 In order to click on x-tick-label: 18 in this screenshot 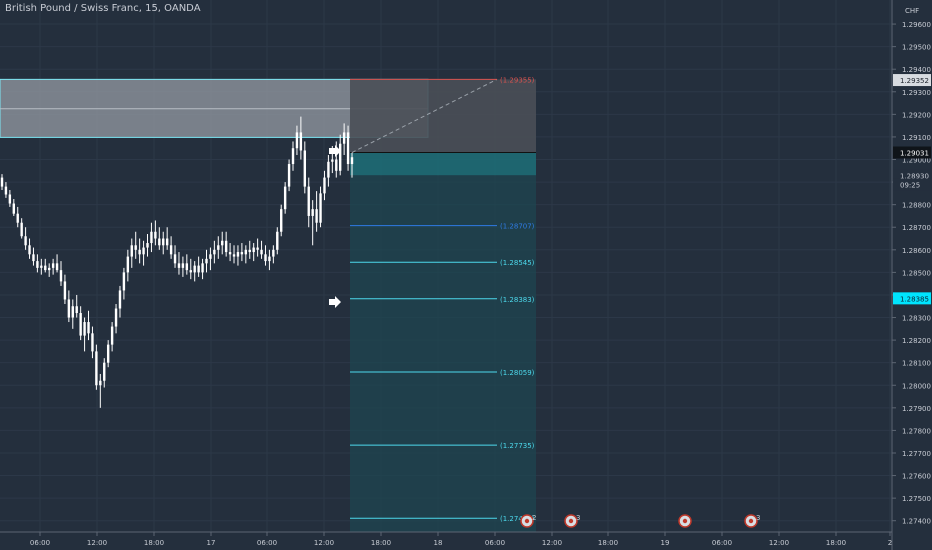, I will do `click(438, 543)`.